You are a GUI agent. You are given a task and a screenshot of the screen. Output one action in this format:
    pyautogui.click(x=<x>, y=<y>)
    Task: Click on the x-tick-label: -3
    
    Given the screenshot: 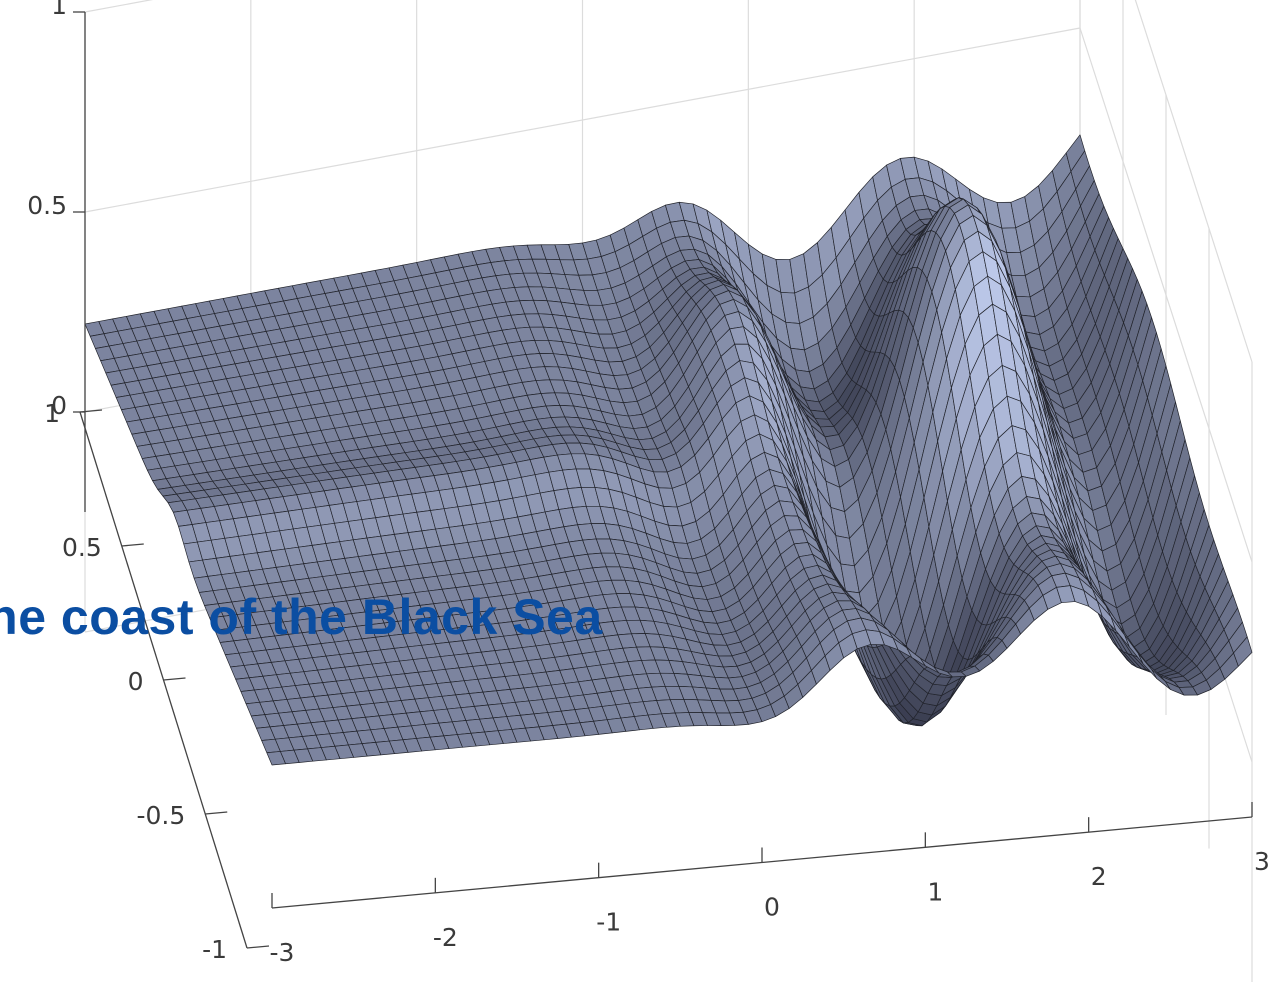 What is the action you would take?
    pyautogui.click(x=282, y=952)
    